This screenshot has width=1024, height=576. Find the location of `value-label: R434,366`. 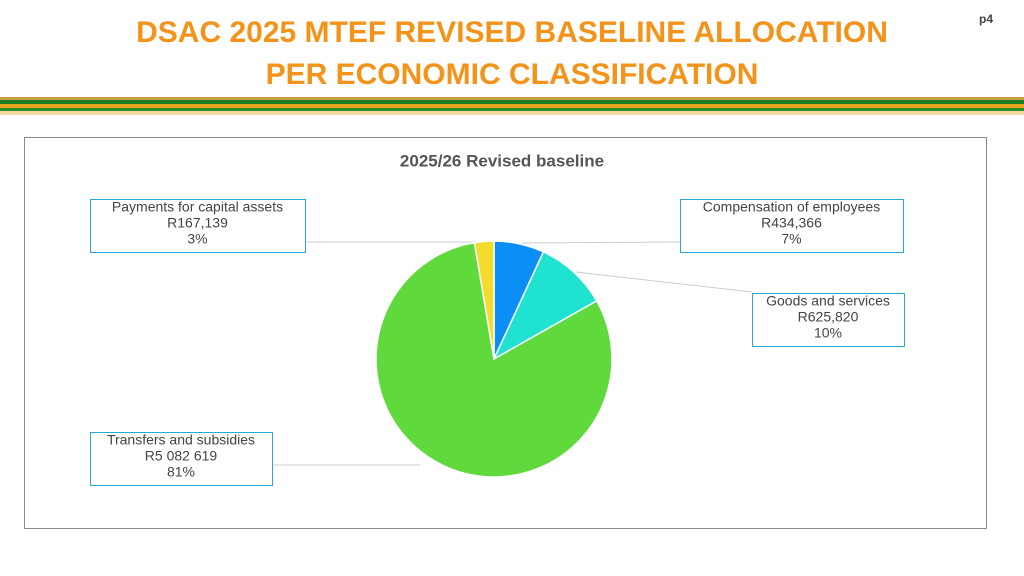

value-label: R434,366 is located at coordinates (791, 223).